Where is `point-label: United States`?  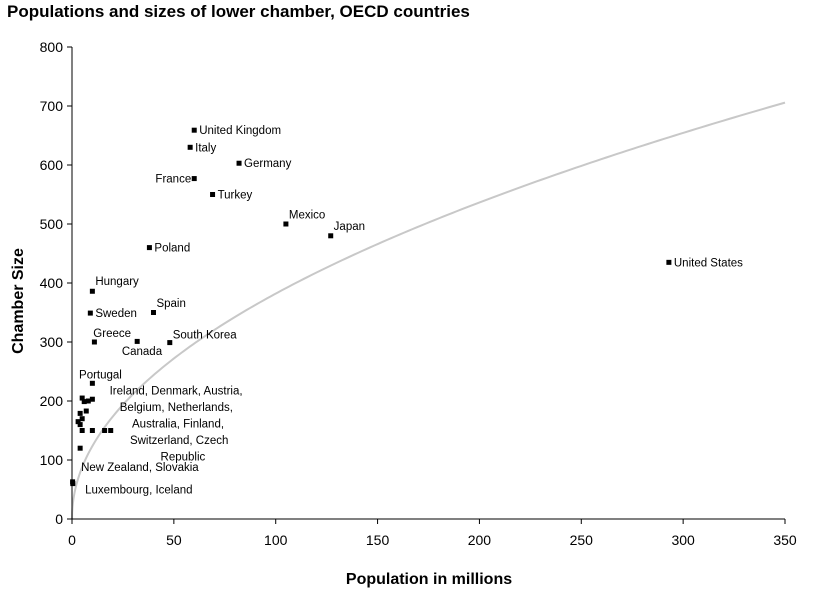
point-label: United States is located at coordinates (708, 263).